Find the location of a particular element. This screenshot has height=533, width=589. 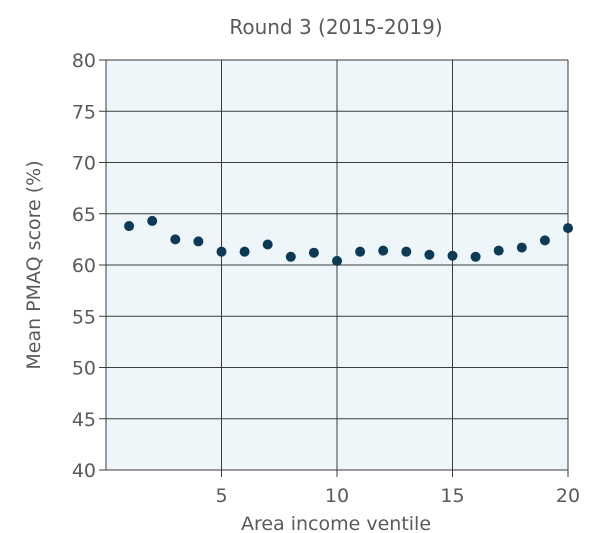

y-tick-label: 50 is located at coordinates (84, 369).